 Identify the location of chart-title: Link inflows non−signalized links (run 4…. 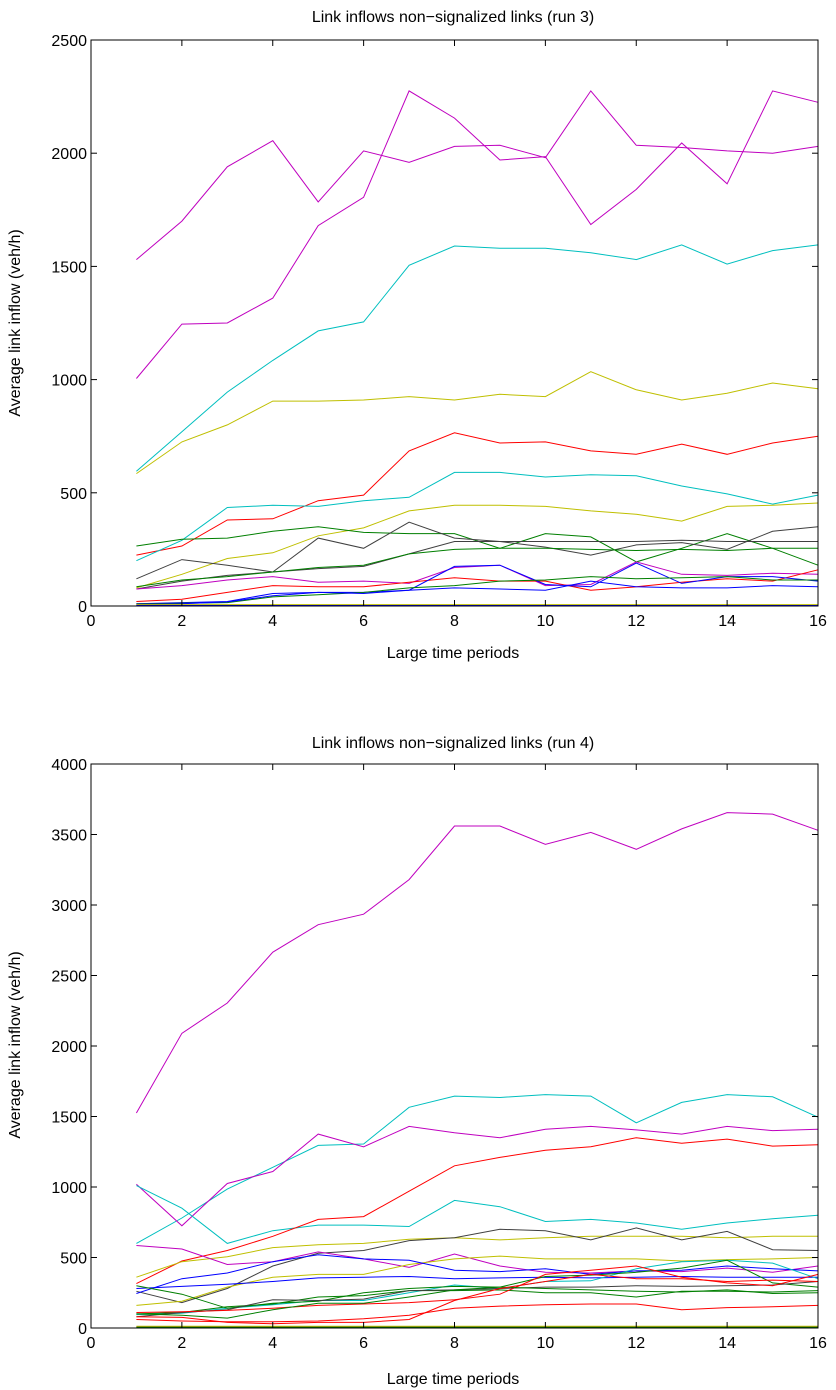
(453, 743).